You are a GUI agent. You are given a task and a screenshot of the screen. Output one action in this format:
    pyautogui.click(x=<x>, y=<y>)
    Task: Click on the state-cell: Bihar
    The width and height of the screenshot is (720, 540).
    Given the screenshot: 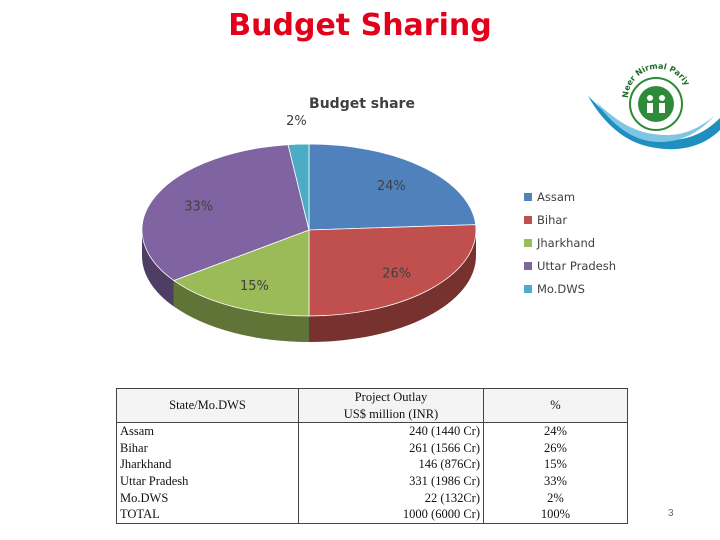 What is the action you would take?
    pyautogui.click(x=134, y=447)
    